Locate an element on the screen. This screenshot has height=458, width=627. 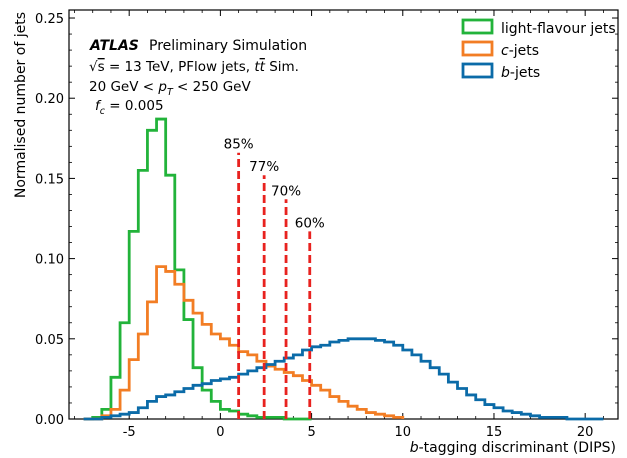
wp-label: 70% is located at coordinates (286, 191).